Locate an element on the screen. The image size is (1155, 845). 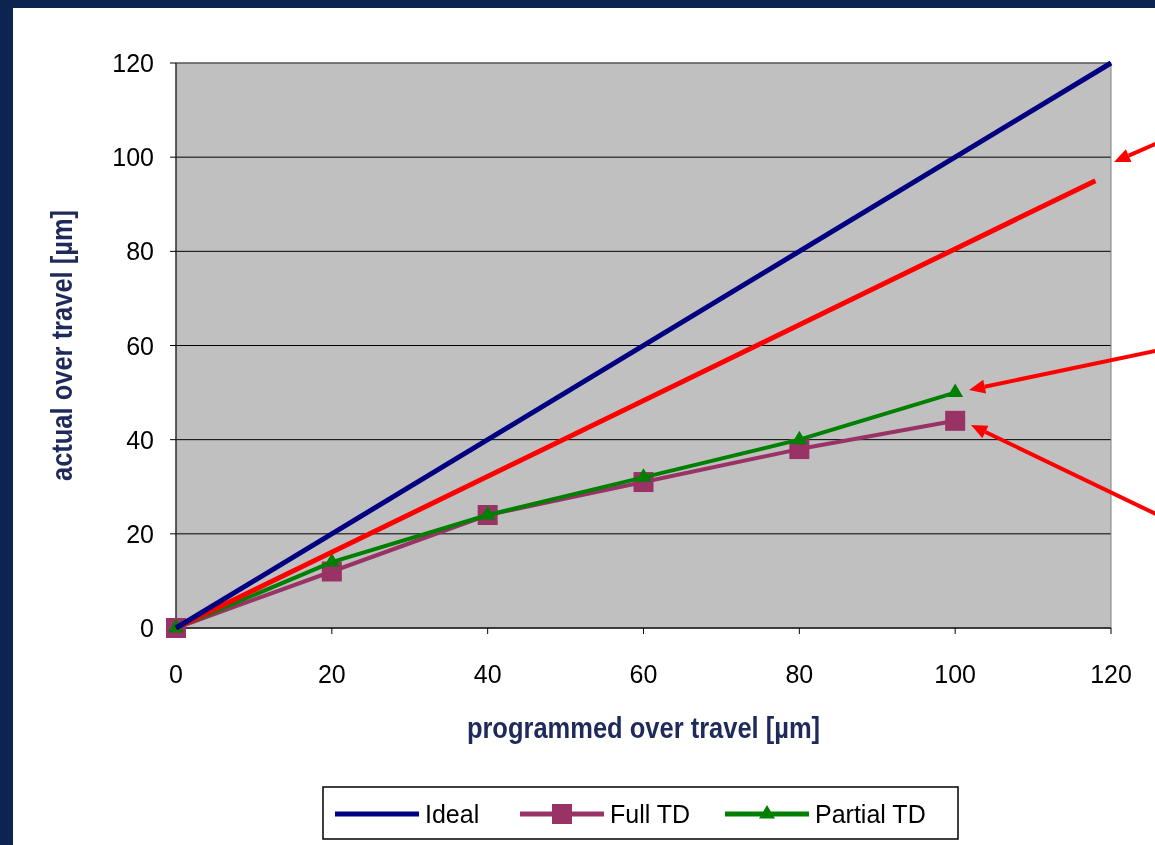
y-tick-label: 120 is located at coordinates (133, 63).